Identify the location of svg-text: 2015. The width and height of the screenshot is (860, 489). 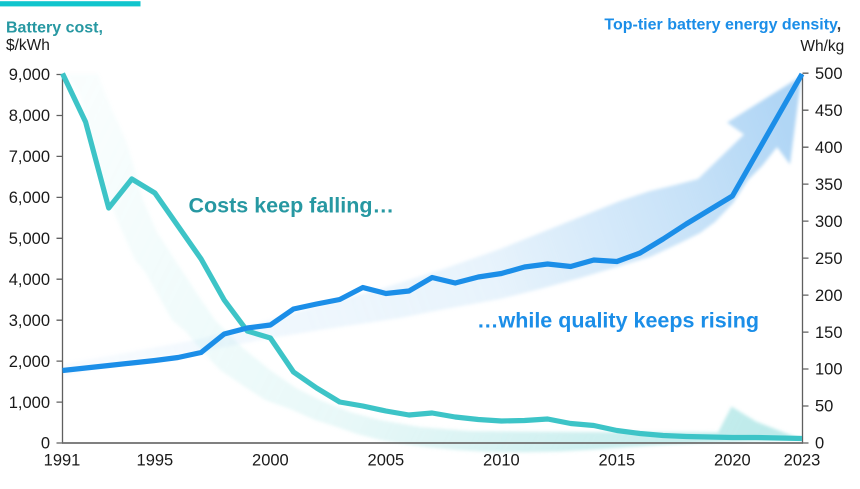
(617, 461).